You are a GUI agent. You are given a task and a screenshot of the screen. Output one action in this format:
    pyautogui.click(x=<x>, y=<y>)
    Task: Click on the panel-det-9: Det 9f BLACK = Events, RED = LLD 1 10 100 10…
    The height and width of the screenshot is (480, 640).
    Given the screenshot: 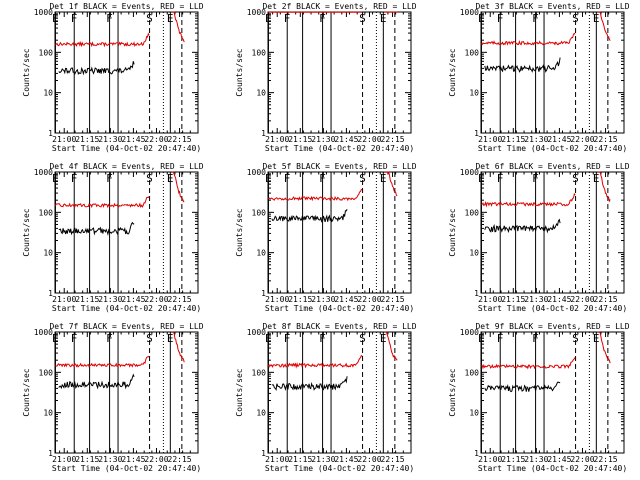 What is the action you would take?
    pyautogui.click(x=539, y=397)
    